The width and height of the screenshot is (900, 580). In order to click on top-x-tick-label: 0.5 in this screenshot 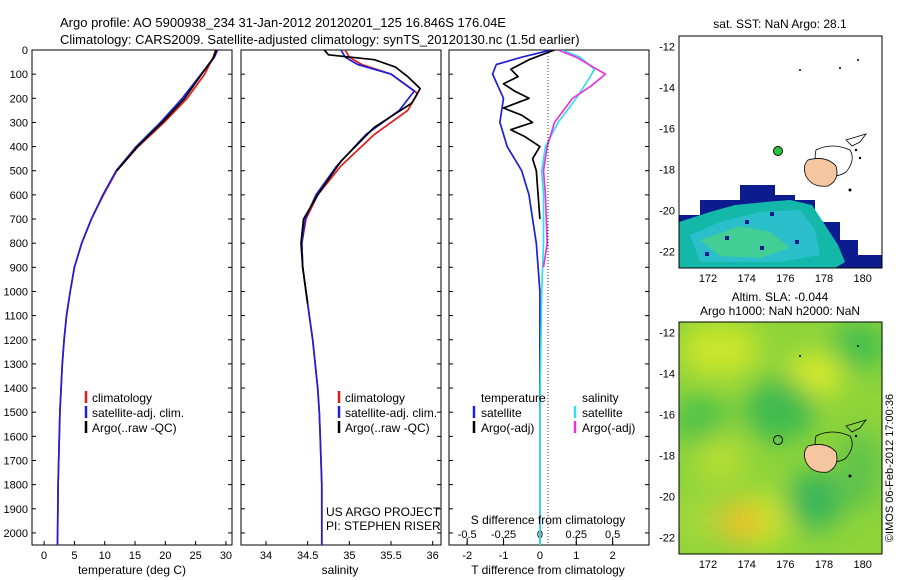, I will do `click(612, 535)`.